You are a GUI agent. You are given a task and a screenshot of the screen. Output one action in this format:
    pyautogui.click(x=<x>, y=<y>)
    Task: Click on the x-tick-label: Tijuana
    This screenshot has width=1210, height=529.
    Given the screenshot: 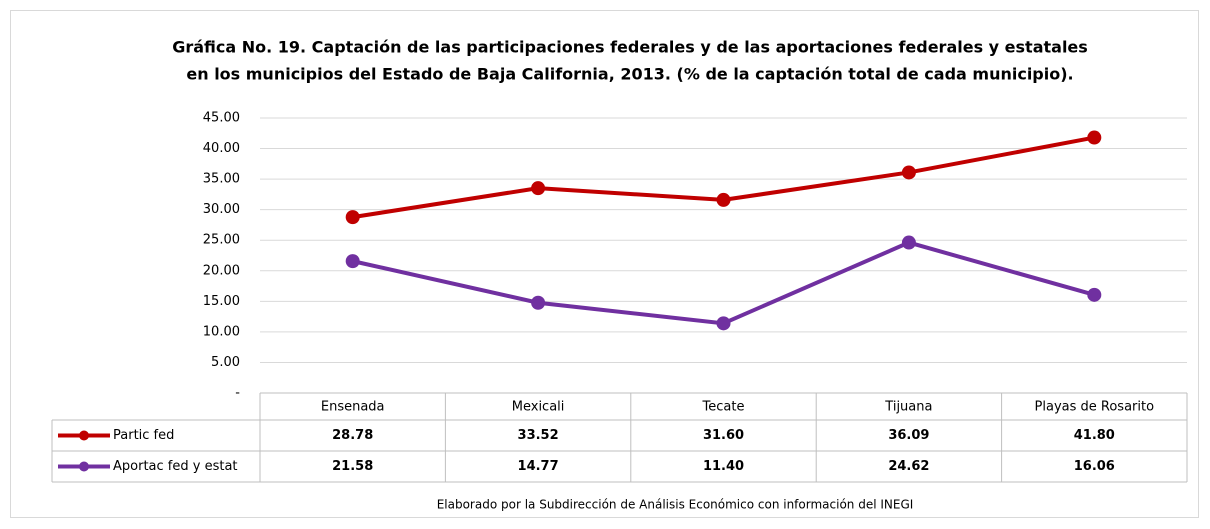 What is the action you would take?
    pyautogui.click(x=908, y=407)
    